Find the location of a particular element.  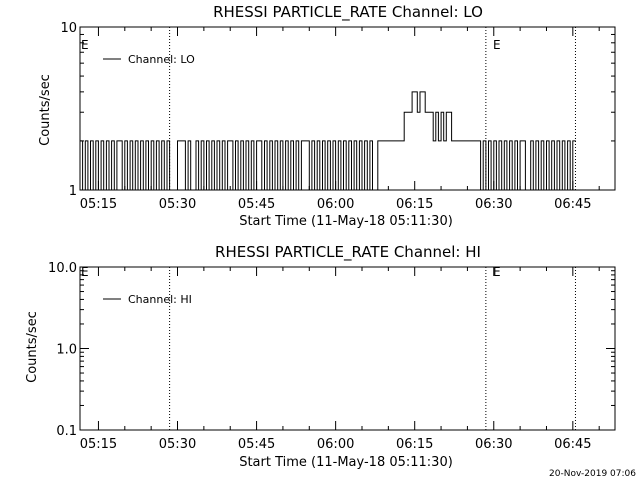

edge-flag-right-lo: E is located at coordinates (497, 45).